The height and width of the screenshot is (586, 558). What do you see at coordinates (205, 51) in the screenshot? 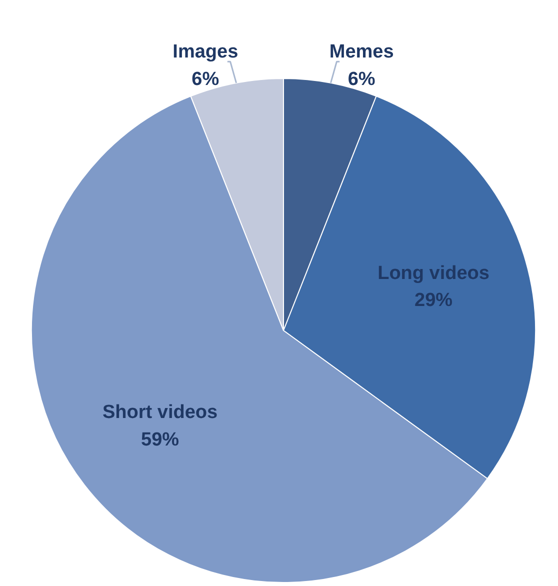
I see `slice-label: Images` at bounding box center [205, 51].